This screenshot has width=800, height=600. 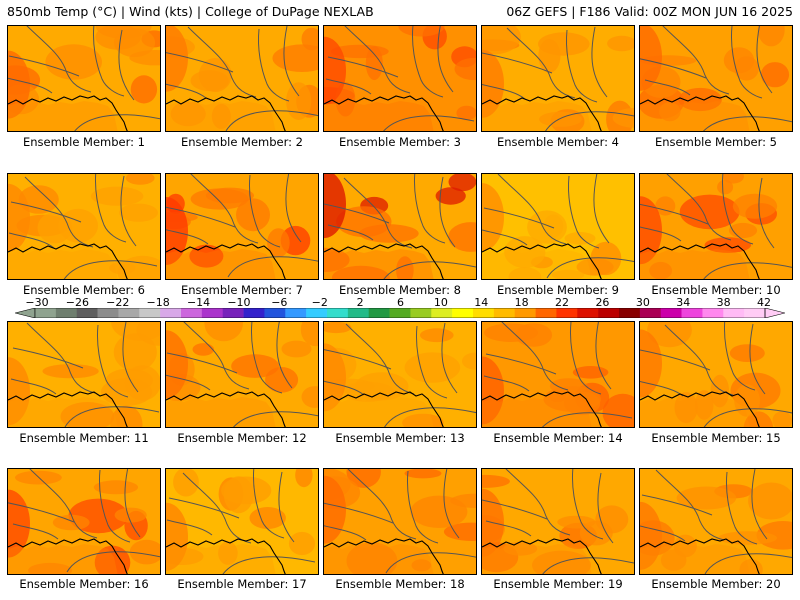 What do you see at coordinates (242, 584) in the screenshot?
I see `ensemble-member-label: Ensemble Member: 17` at bounding box center [242, 584].